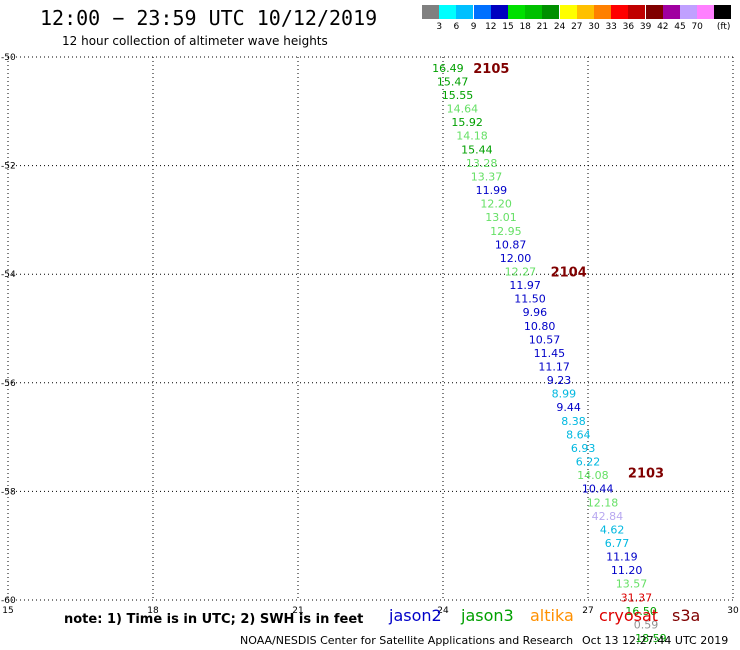 This screenshot has width=740, height=650. What do you see at coordinates (646, 473) in the screenshot?
I see `pass-time-label: 2103` at bounding box center [646, 473].